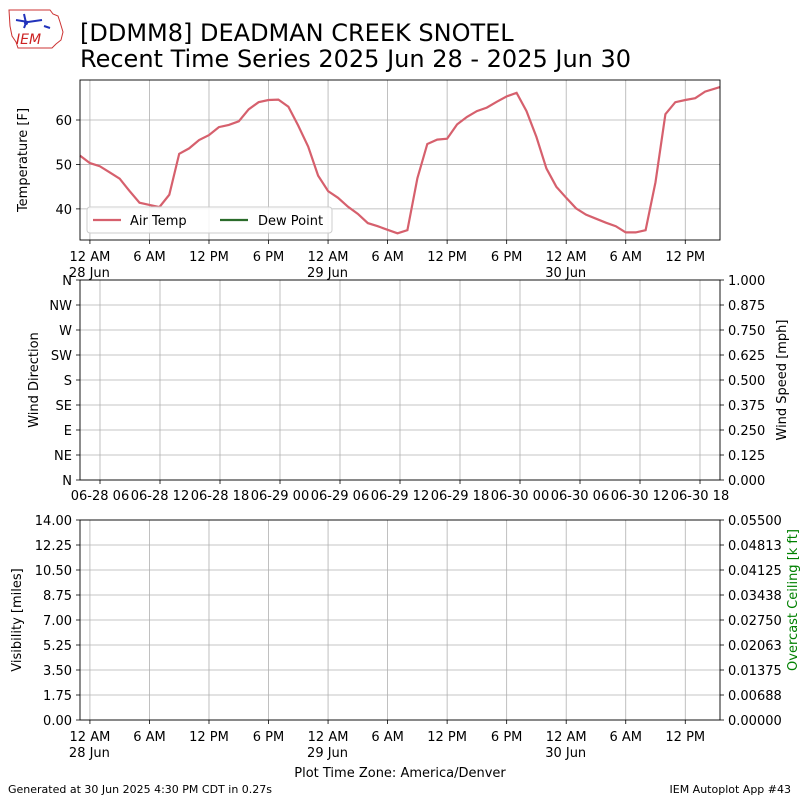 The height and width of the screenshot is (800, 800). What do you see at coordinates (520, 496) in the screenshot?
I see `x-tick-label: 06-30 00` at bounding box center [520, 496].